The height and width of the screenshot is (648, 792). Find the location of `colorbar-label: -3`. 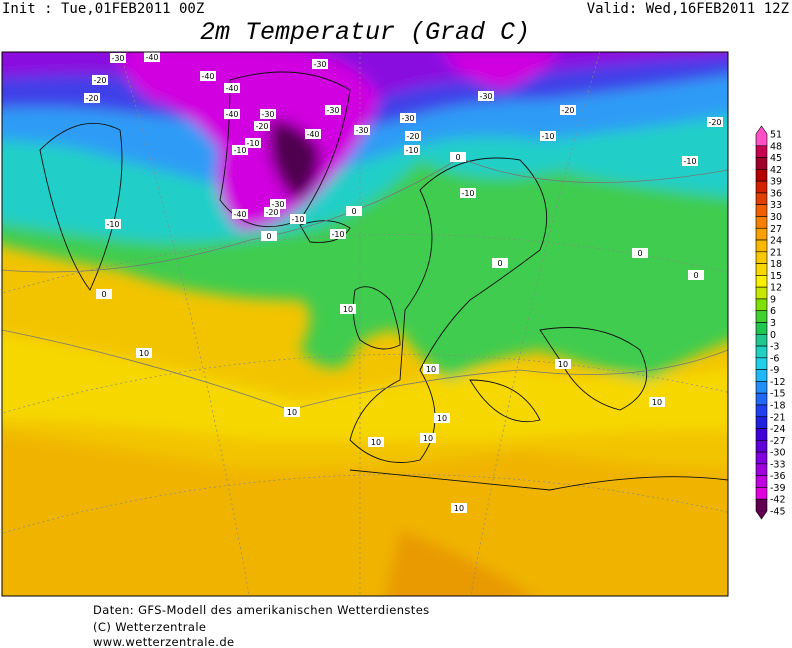

colorbar-label: -3 is located at coordinates (774, 347).